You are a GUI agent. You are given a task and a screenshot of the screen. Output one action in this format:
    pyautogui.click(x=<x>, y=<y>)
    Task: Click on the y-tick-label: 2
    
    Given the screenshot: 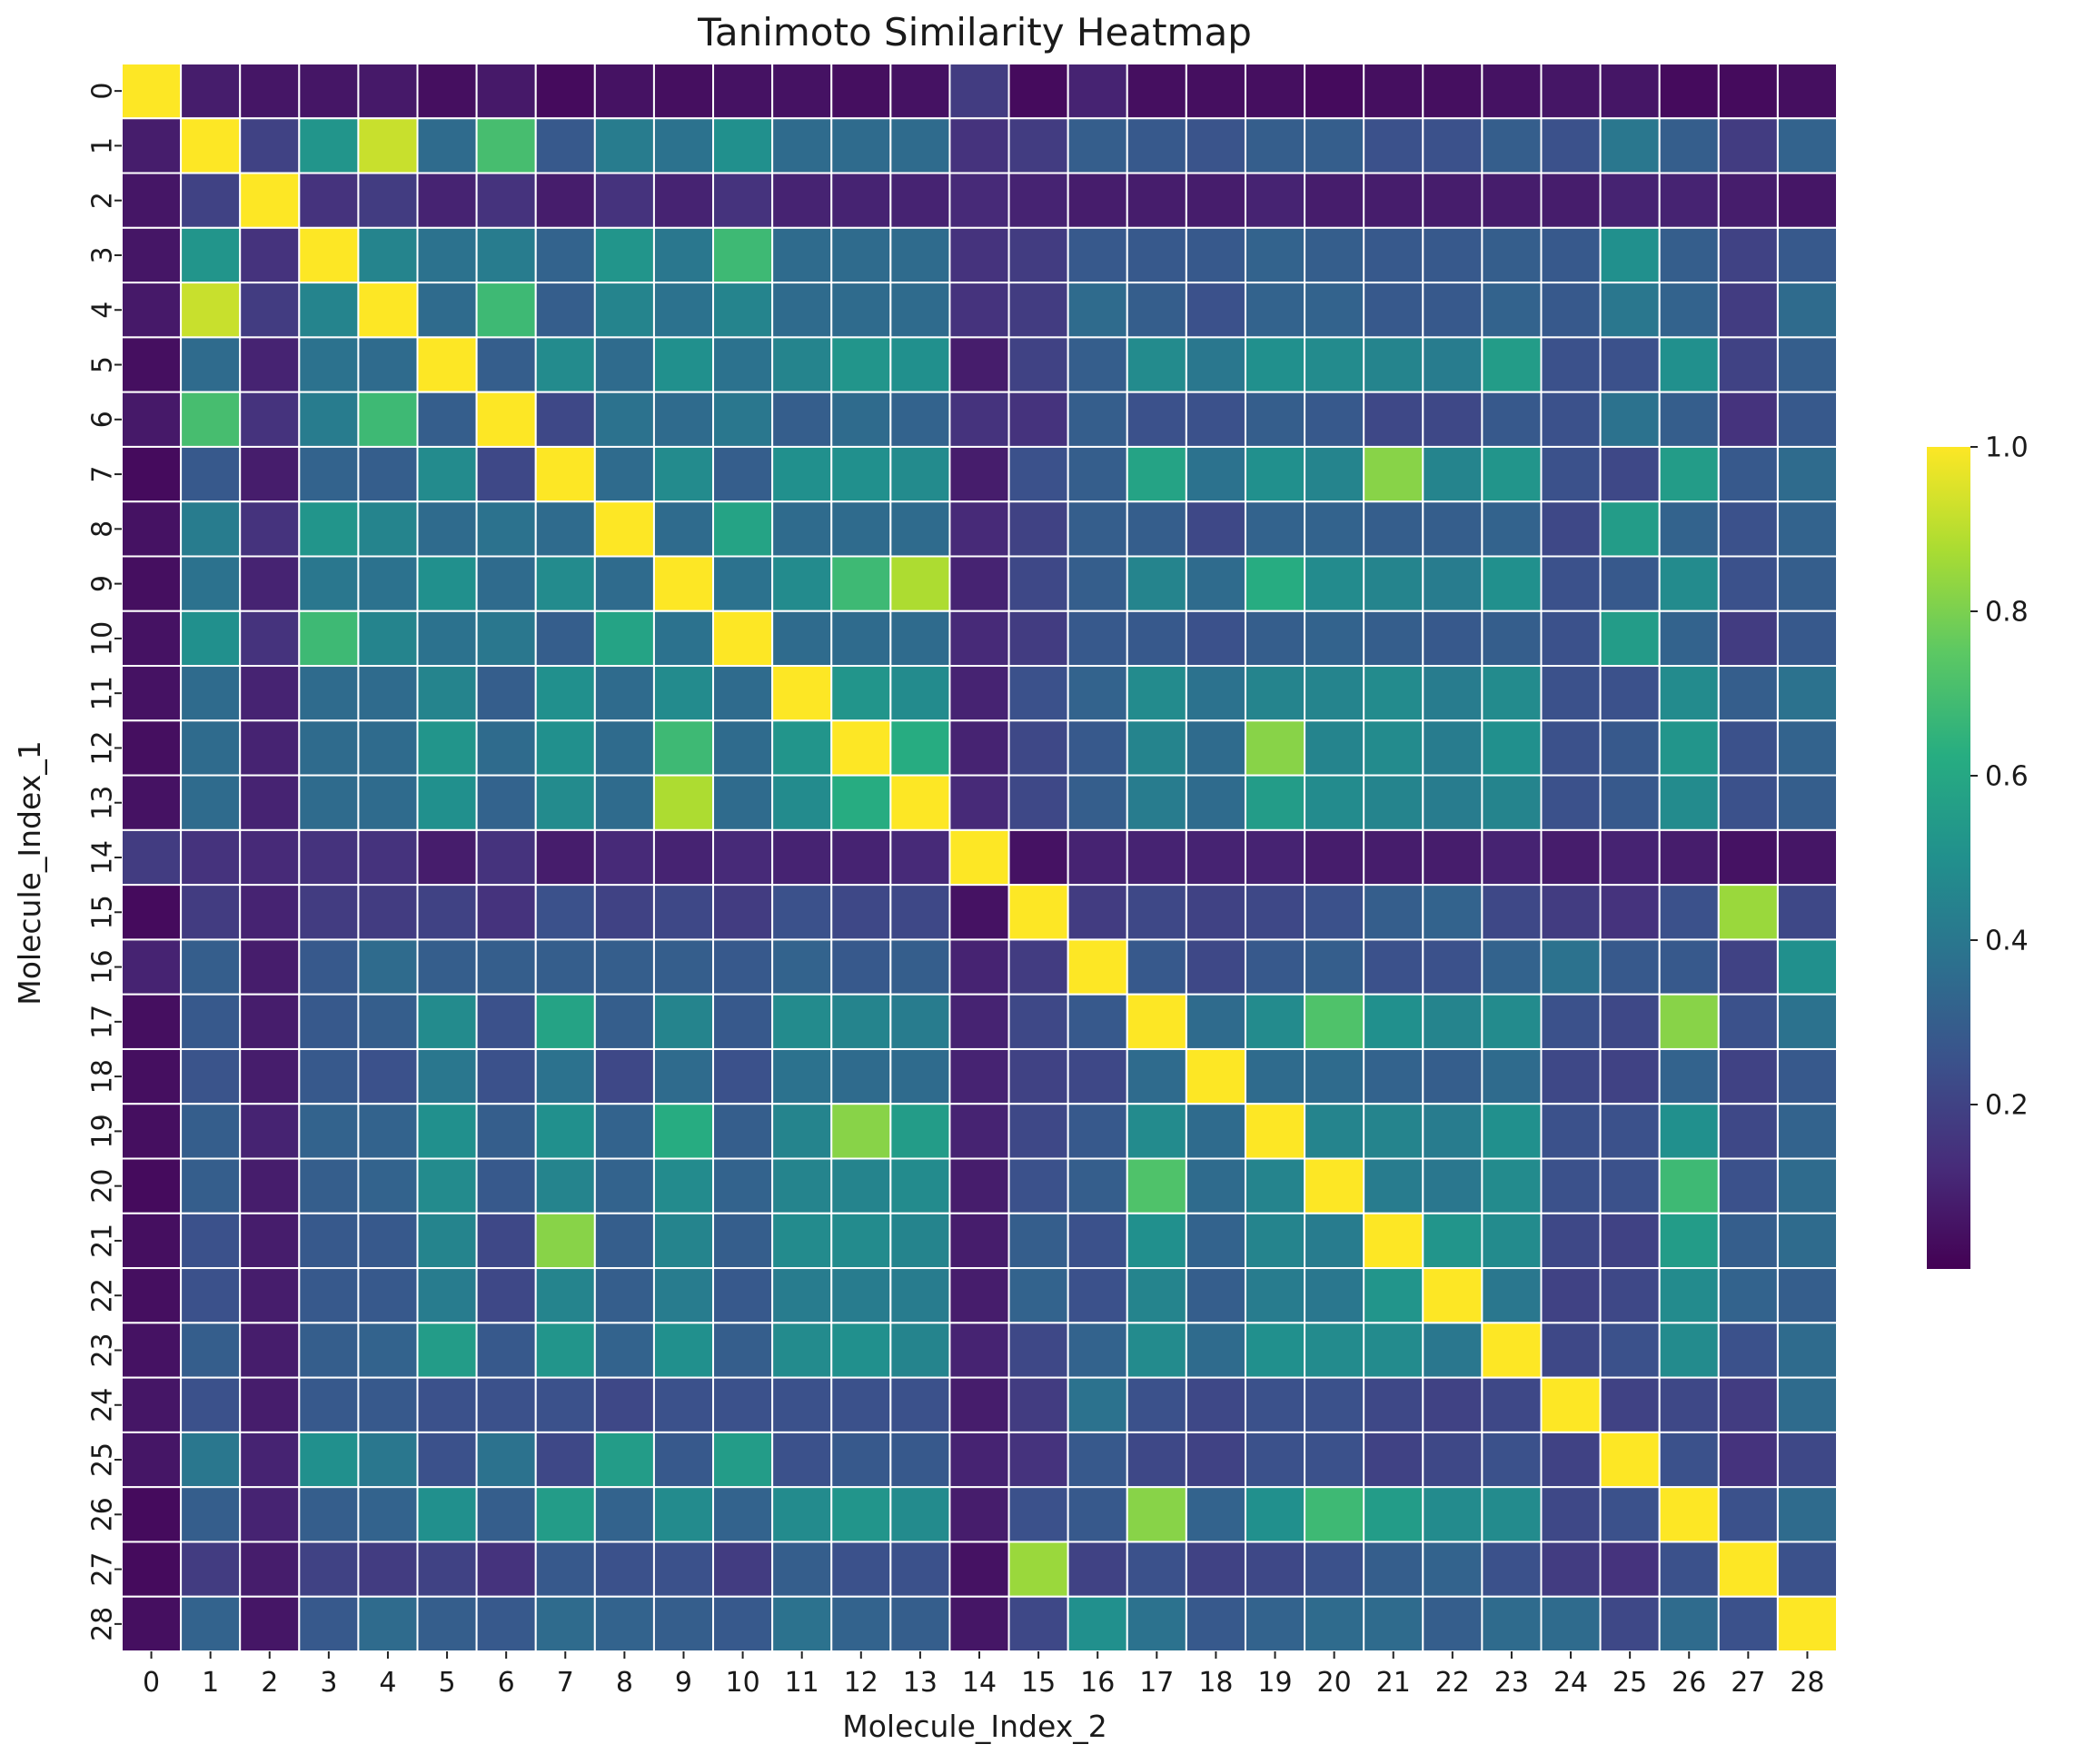 What is the action you would take?
    pyautogui.click(x=103, y=200)
    